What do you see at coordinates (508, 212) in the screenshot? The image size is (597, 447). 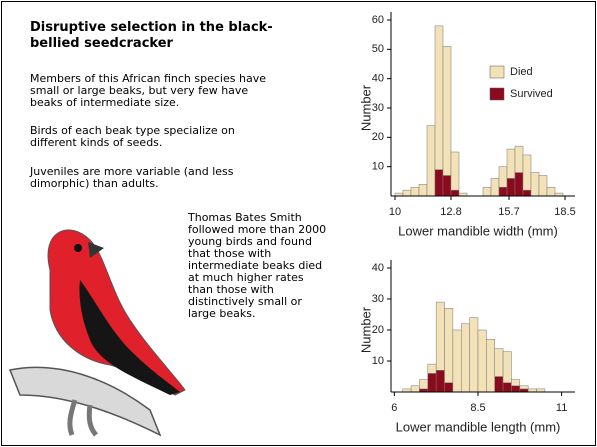 I see `x-tick-label: 15.7` at bounding box center [508, 212].